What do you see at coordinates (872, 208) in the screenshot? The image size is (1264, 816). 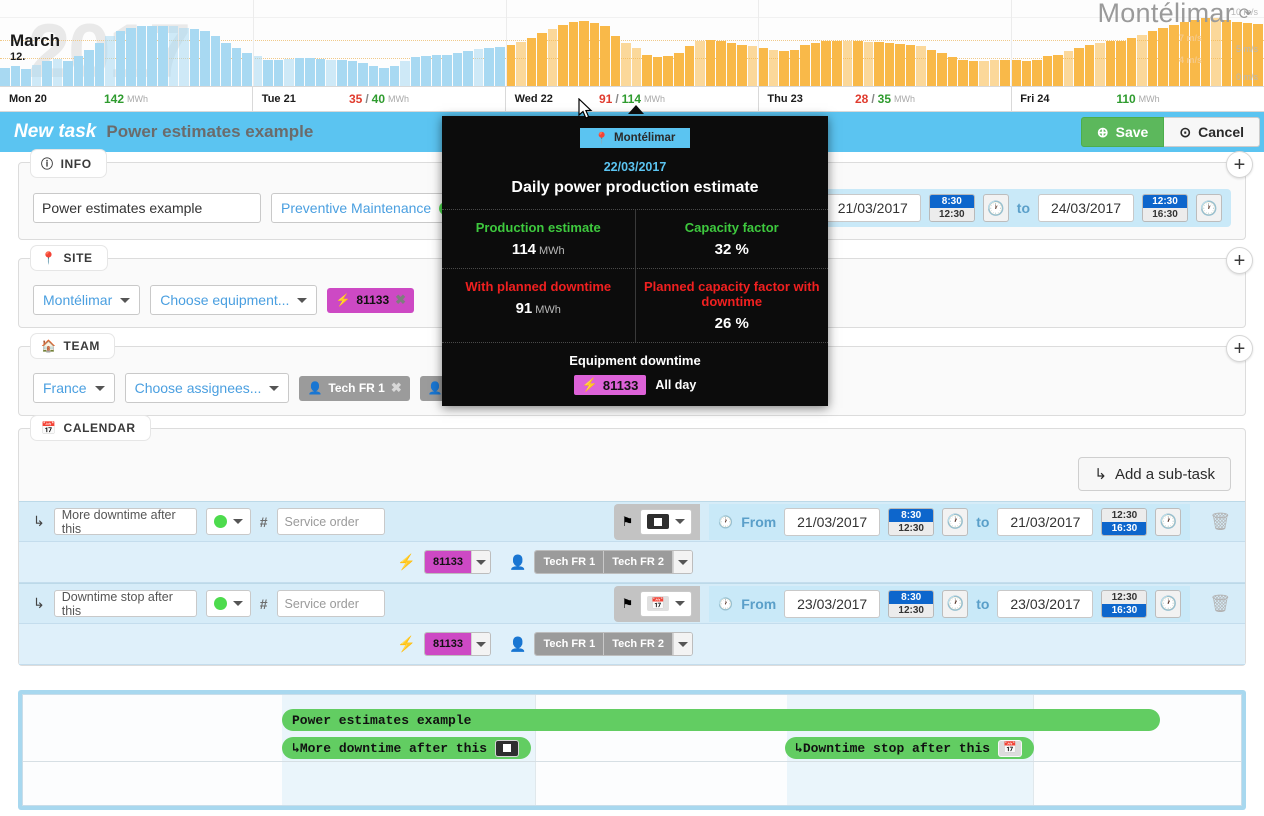 I see `date-from-input: 21/03/2017` at bounding box center [872, 208].